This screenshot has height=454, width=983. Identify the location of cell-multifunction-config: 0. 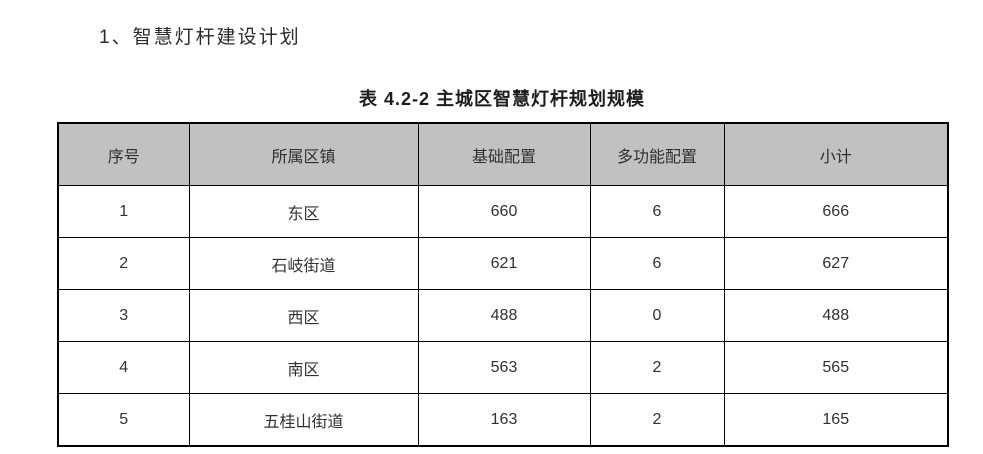
(657, 315).